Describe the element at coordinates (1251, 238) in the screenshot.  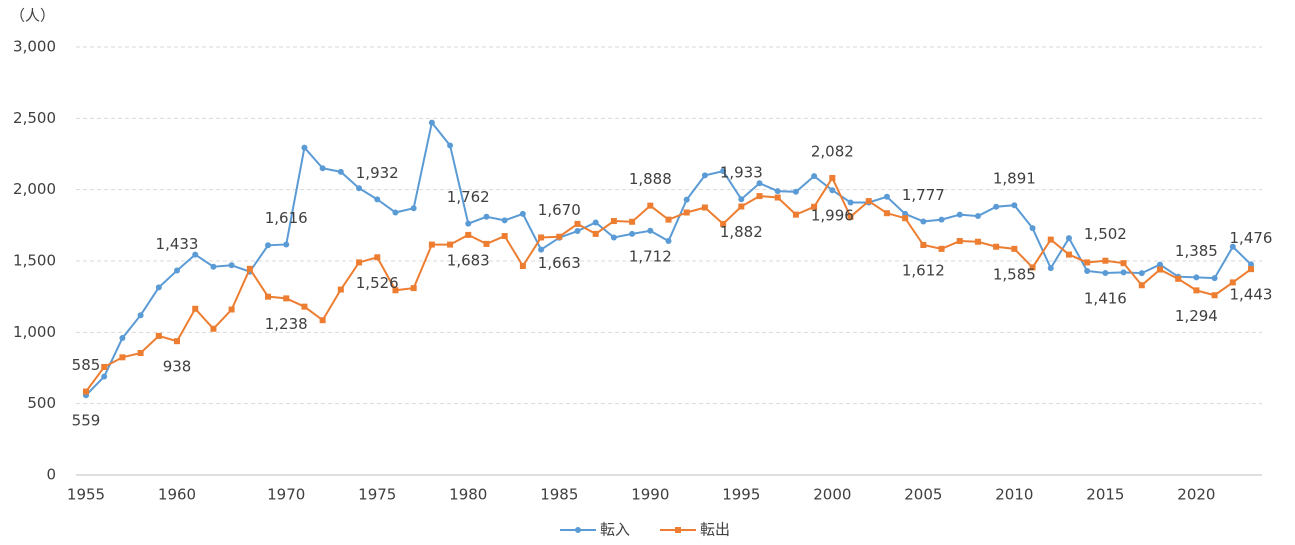
I see `data-label: 1,476` at that location.